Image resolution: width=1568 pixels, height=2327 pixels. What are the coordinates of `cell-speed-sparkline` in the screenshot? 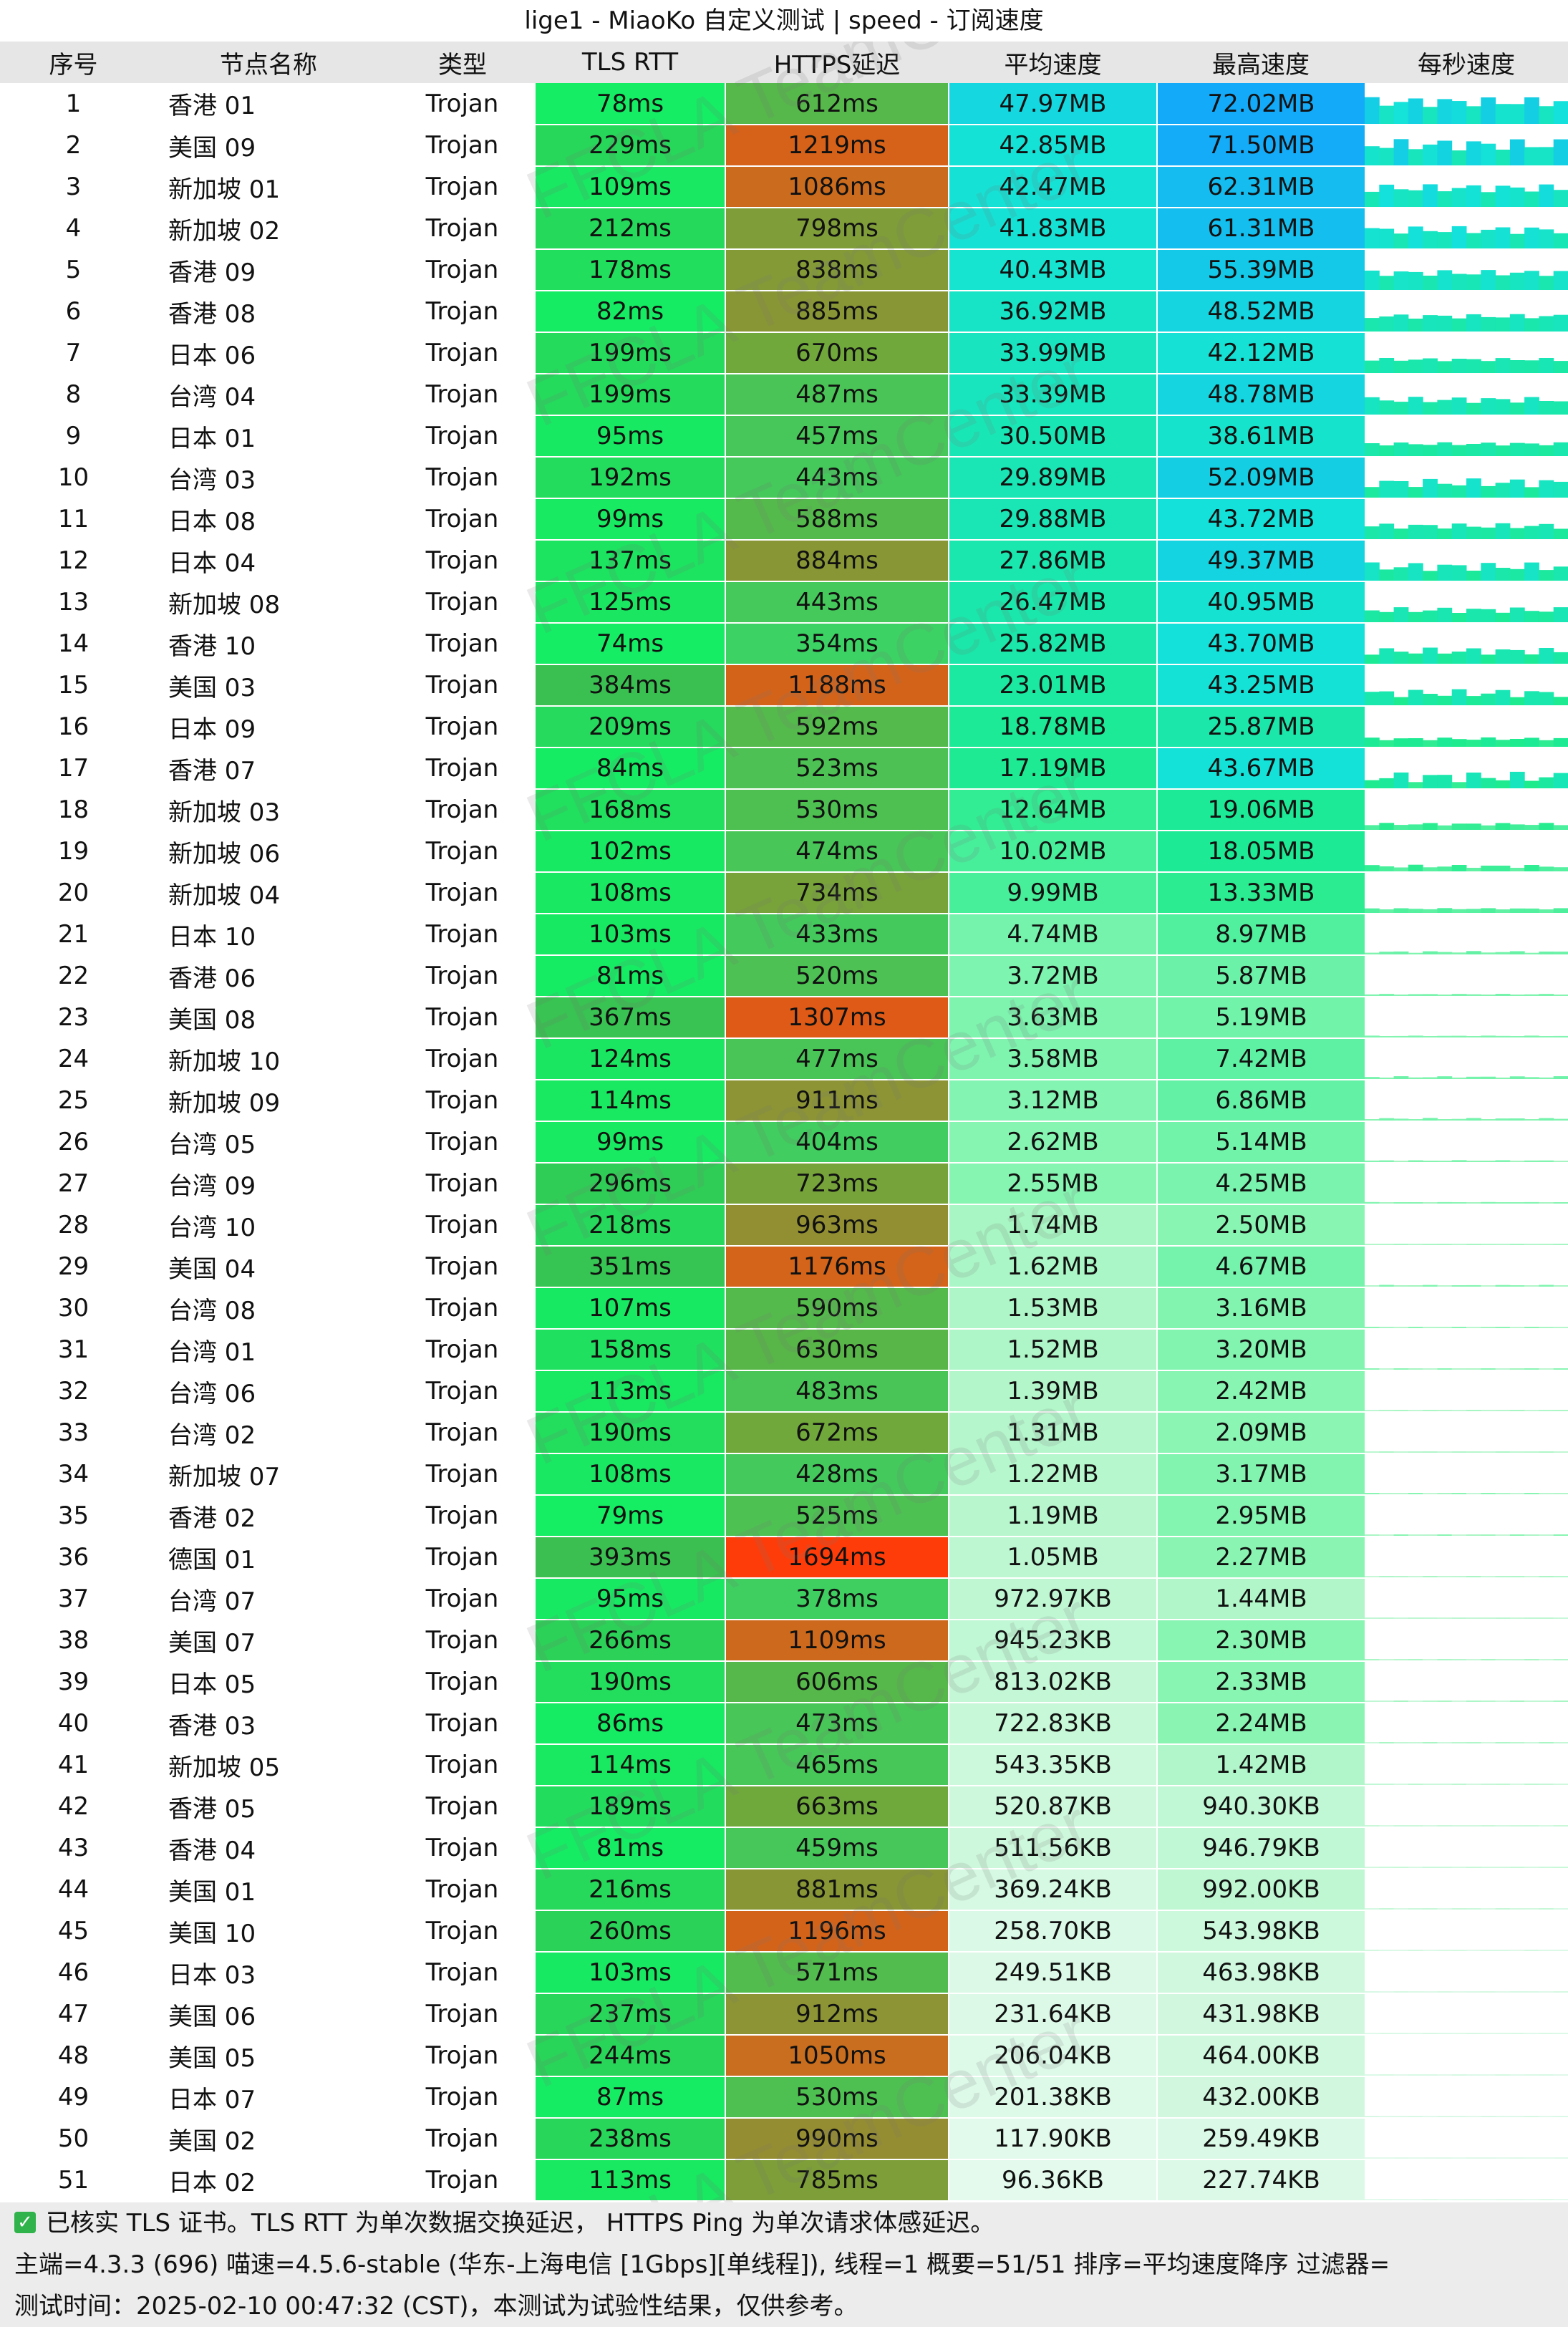 It's located at (1466, 852).